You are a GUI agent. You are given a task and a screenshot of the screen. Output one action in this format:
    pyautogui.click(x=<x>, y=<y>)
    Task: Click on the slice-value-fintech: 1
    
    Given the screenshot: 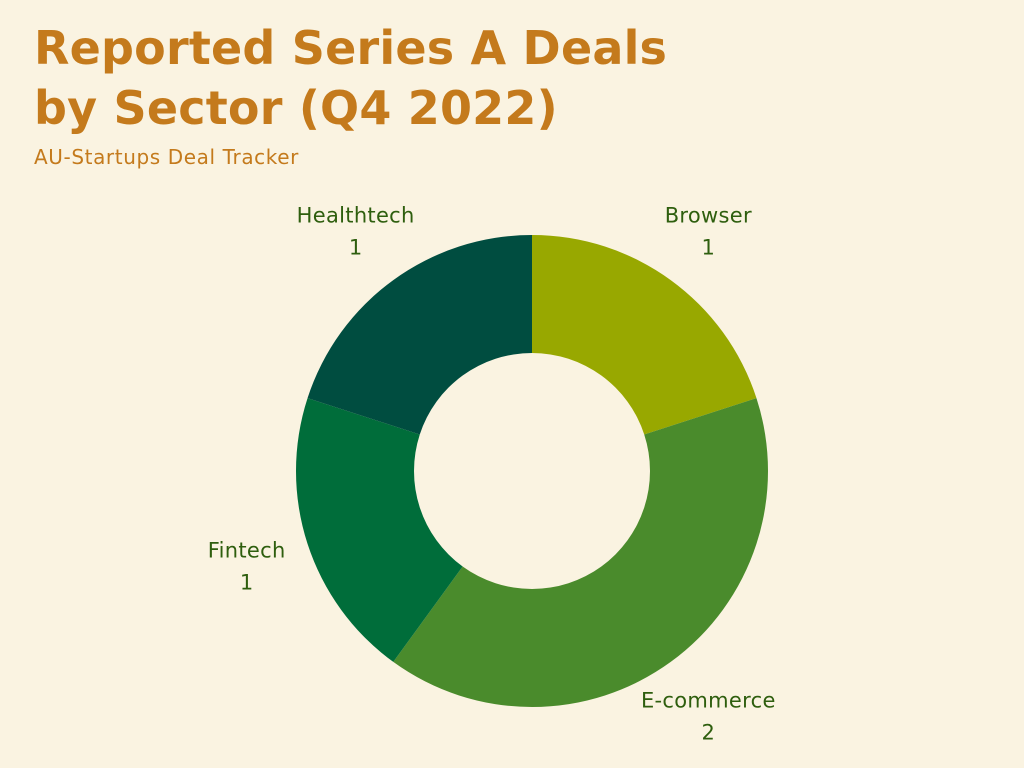 What is the action you would take?
    pyautogui.click(x=247, y=583)
    